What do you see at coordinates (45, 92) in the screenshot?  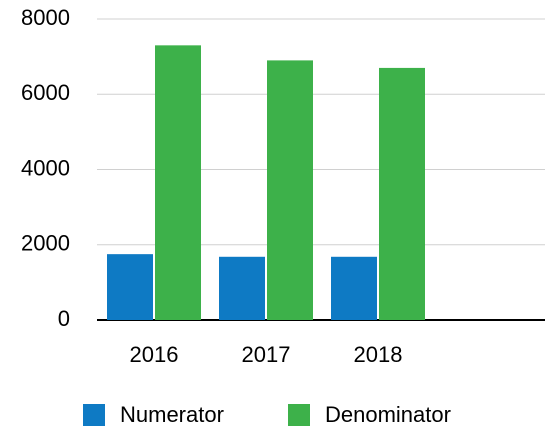 I see `y-tick-label: 6000` at bounding box center [45, 92].